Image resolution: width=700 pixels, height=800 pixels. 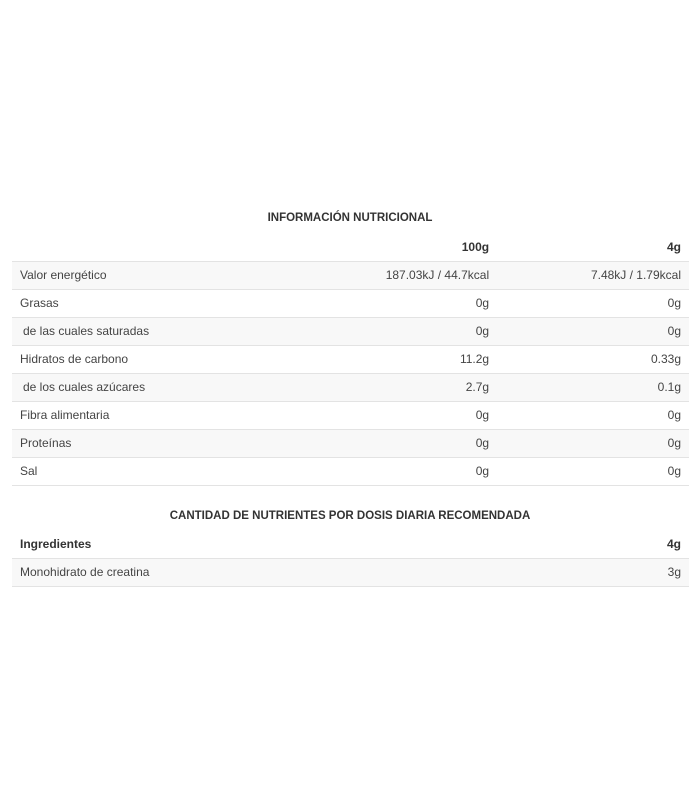 I want to click on row-label: de las cuales saturadas, so click(x=159, y=331).